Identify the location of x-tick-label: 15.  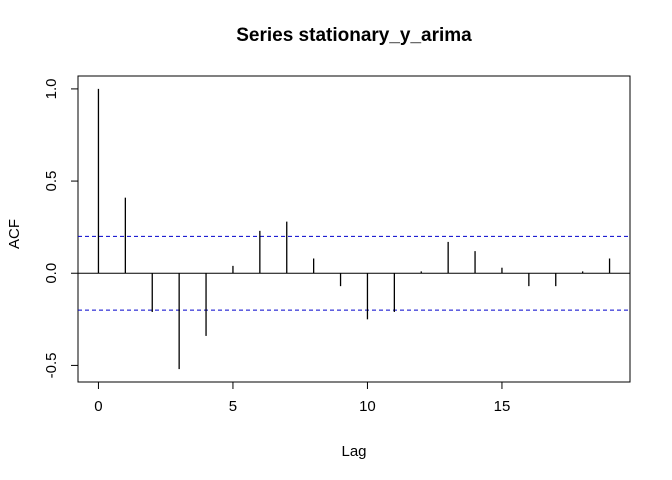
(502, 406).